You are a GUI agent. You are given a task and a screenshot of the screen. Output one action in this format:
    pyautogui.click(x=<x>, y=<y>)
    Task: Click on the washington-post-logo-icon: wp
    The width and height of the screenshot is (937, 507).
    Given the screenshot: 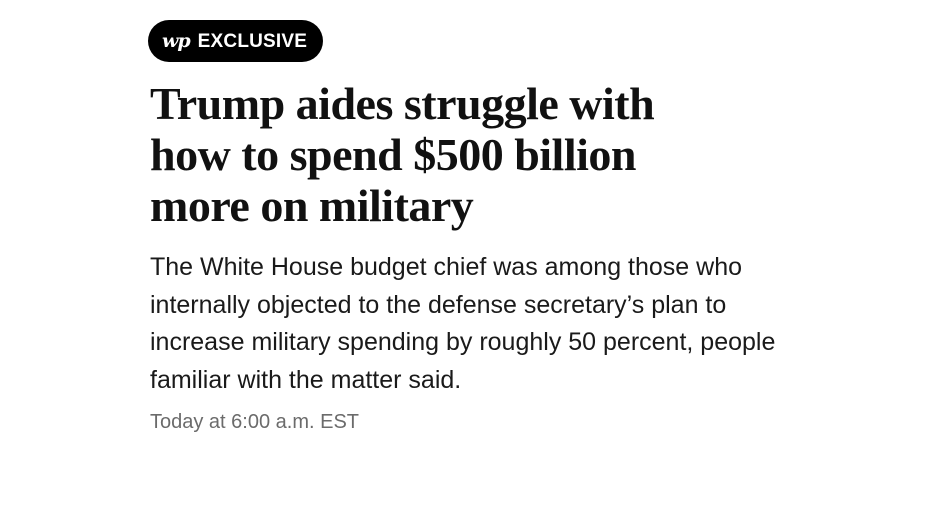 What is the action you would take?
    pyautogui.click(x=176, y=40)
    